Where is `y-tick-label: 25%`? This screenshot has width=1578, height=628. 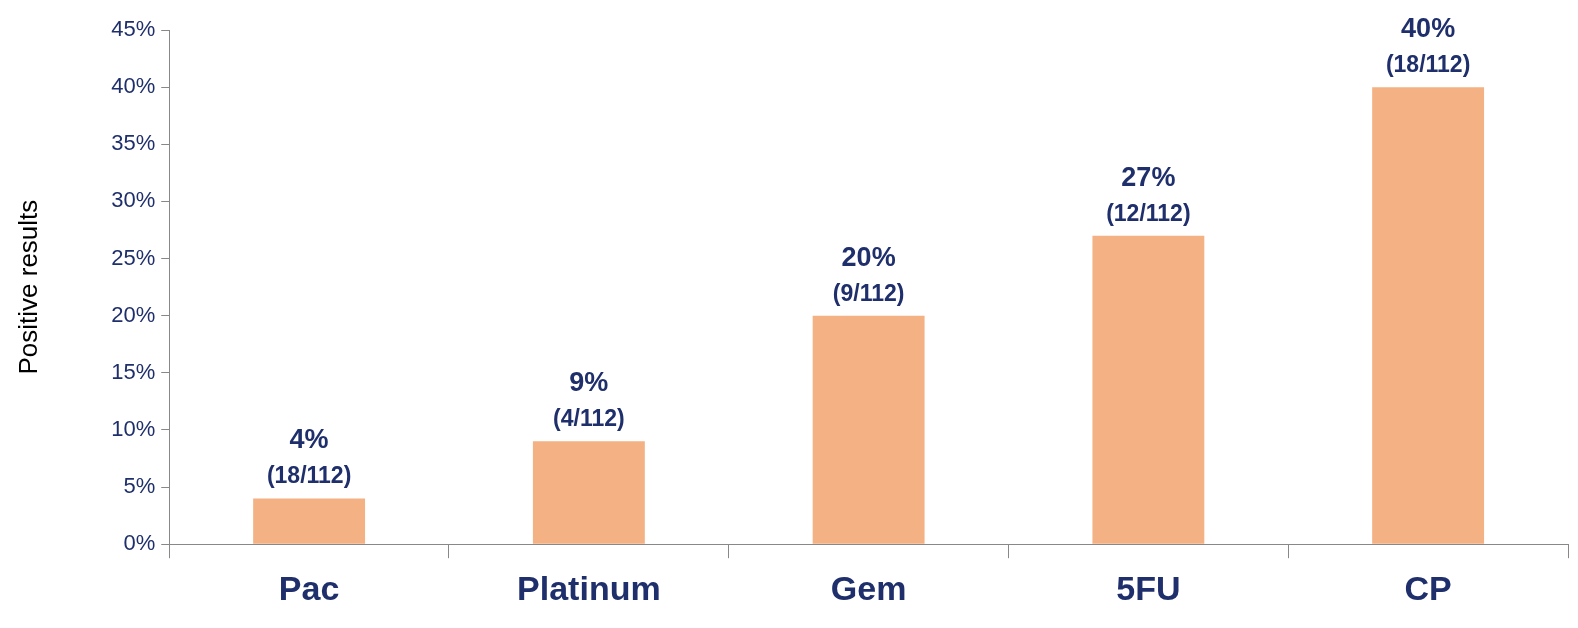 y-tick-label: 25% is located at coordinates (133, 257).